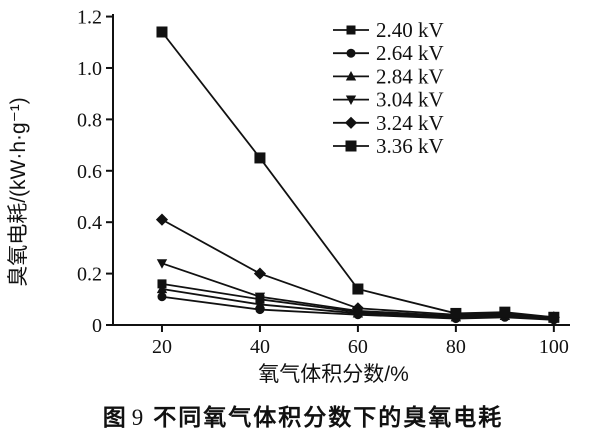 The height and width of the screenshot is (435, 606). Describe the element at coordinates (410, 76) in the screenshot. I see `legend-label-2-84-kv: 2.84 kV` at that location.